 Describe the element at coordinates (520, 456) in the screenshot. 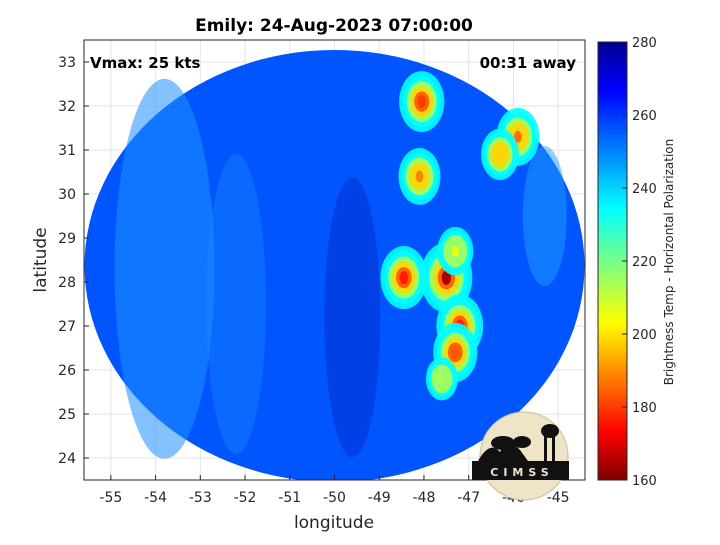

I see `cimss-logo: CIMSS` at that location.